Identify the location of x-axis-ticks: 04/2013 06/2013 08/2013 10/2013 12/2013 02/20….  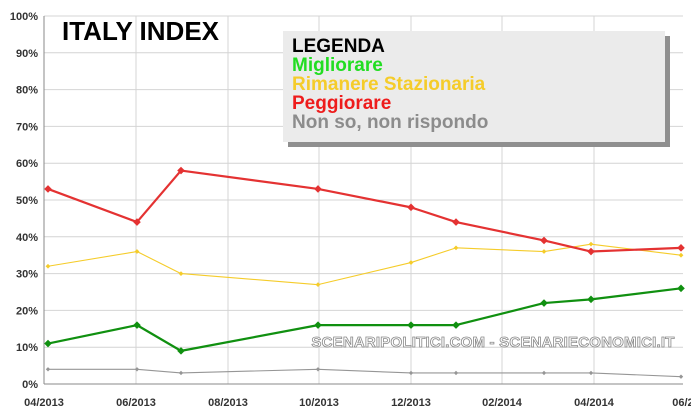
(357, 403).